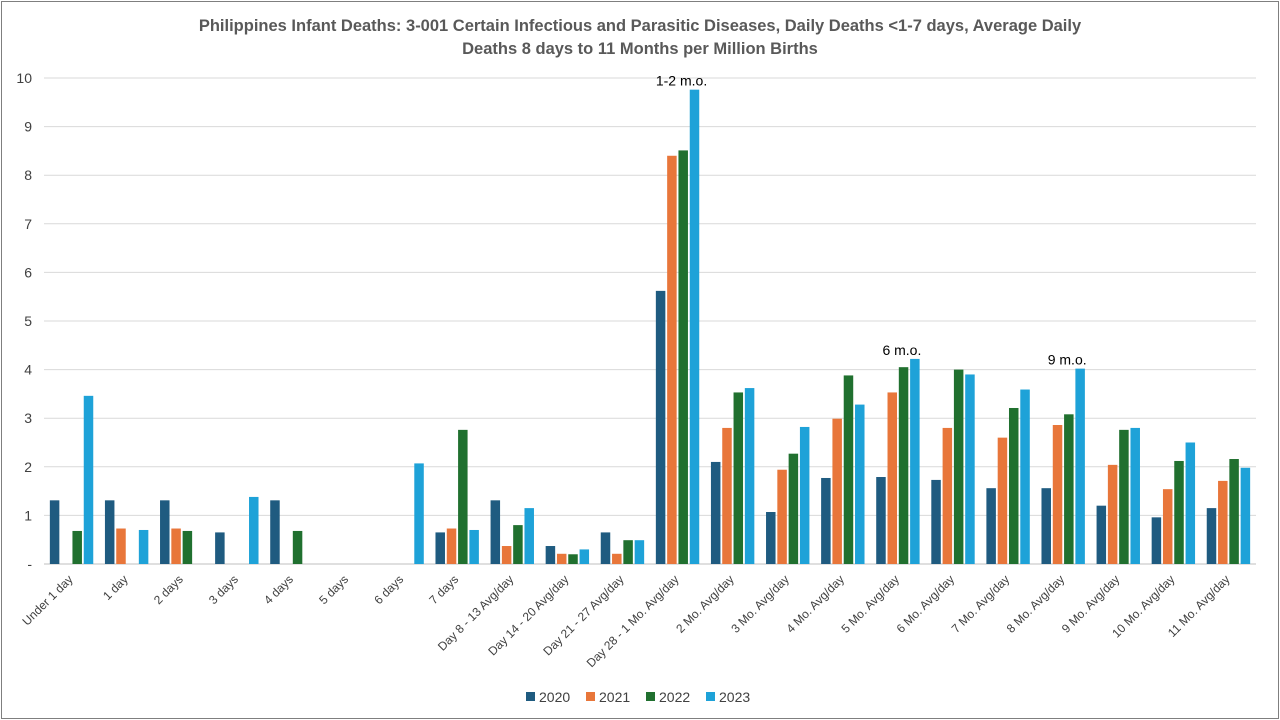 This screenshot has width=1280, height=720. I want to click on legend-swatch-2022, so click(650, 696).